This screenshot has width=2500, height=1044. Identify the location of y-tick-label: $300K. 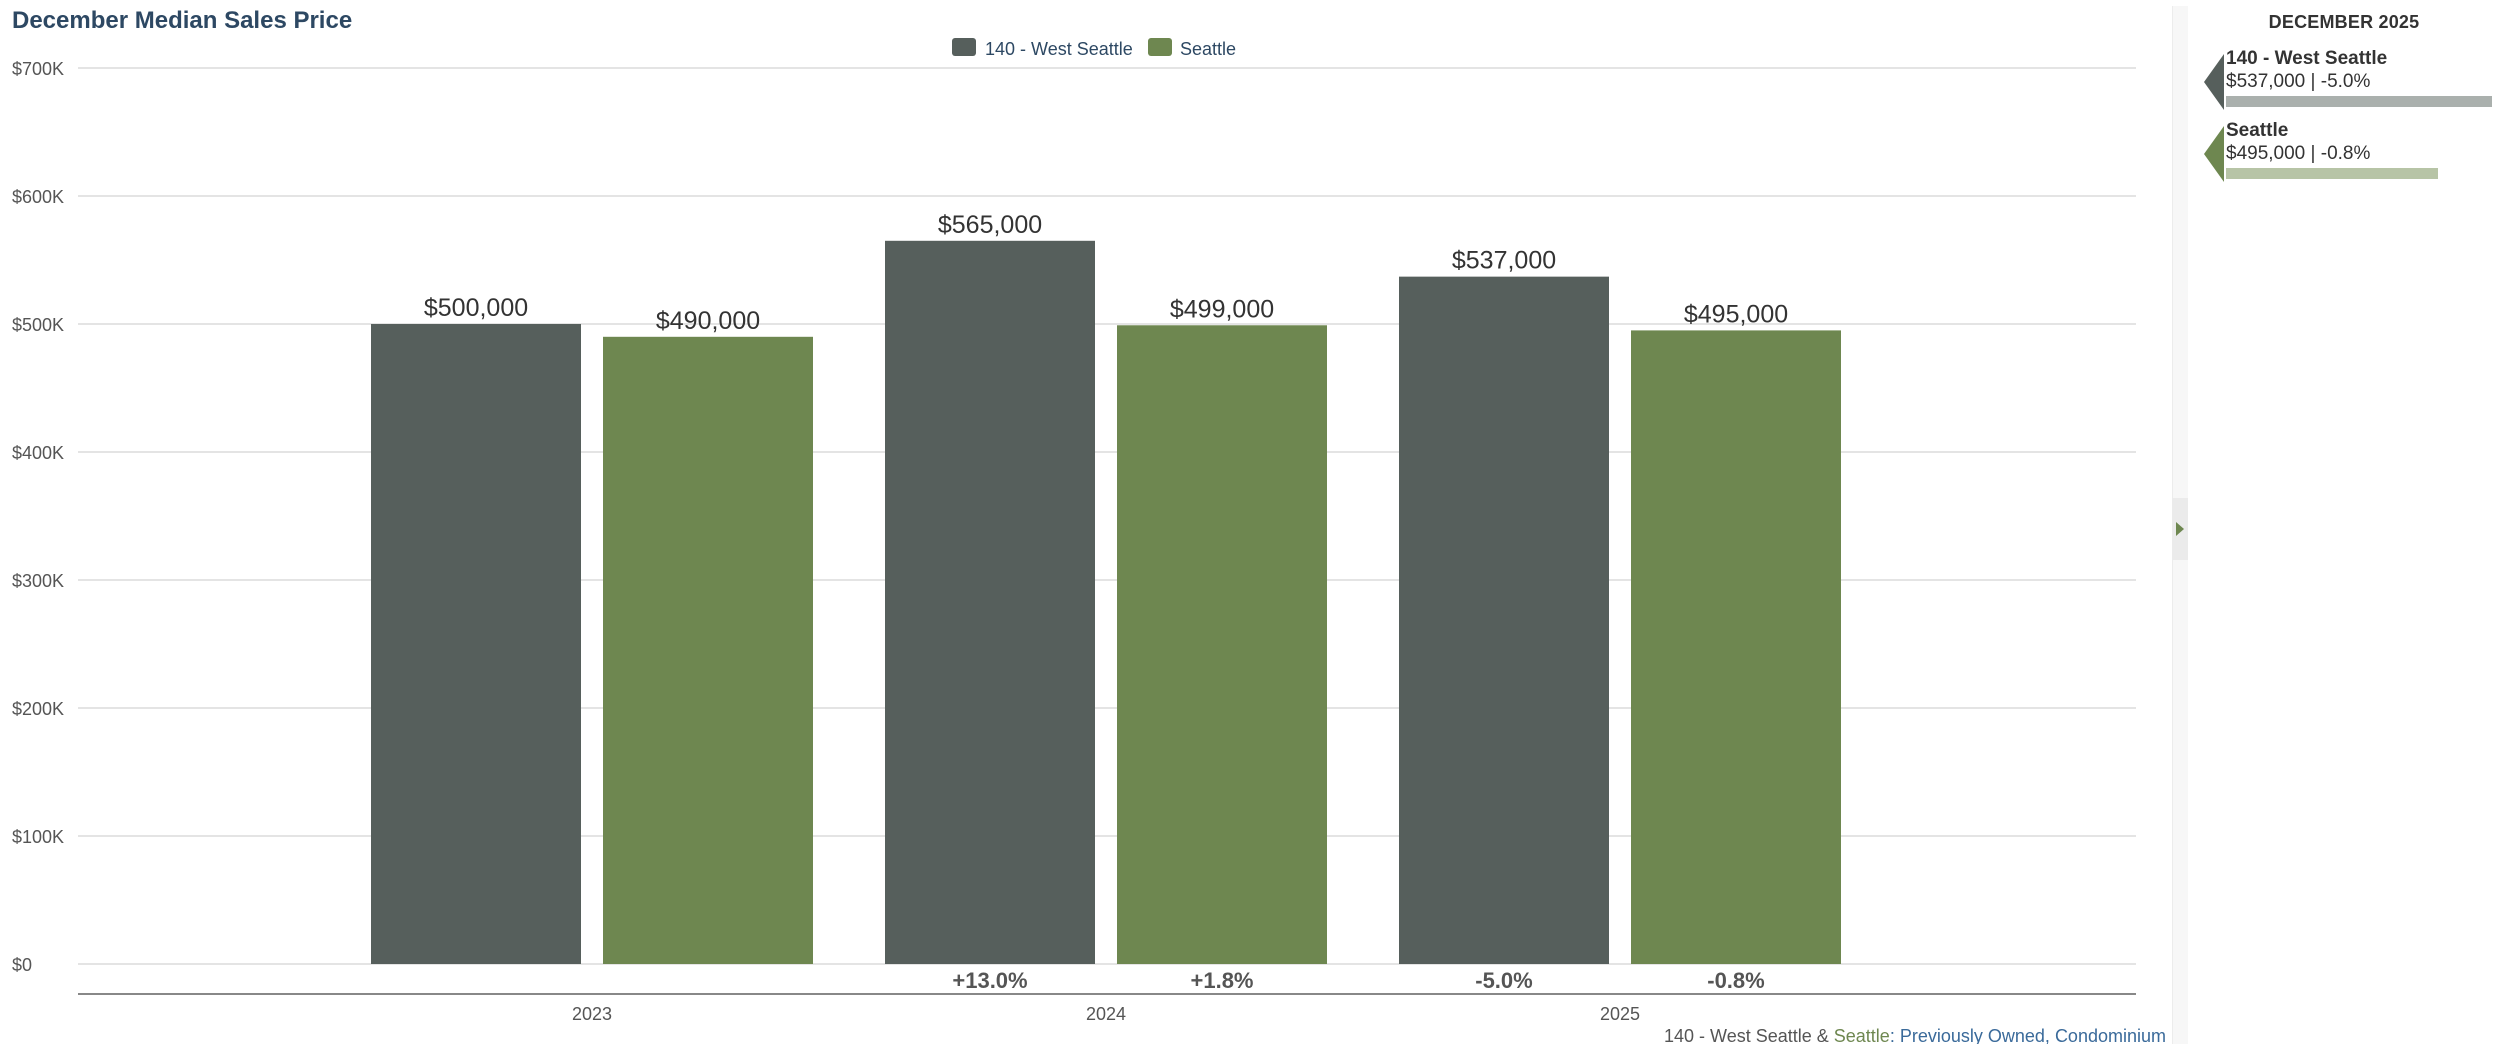
(38, 581).